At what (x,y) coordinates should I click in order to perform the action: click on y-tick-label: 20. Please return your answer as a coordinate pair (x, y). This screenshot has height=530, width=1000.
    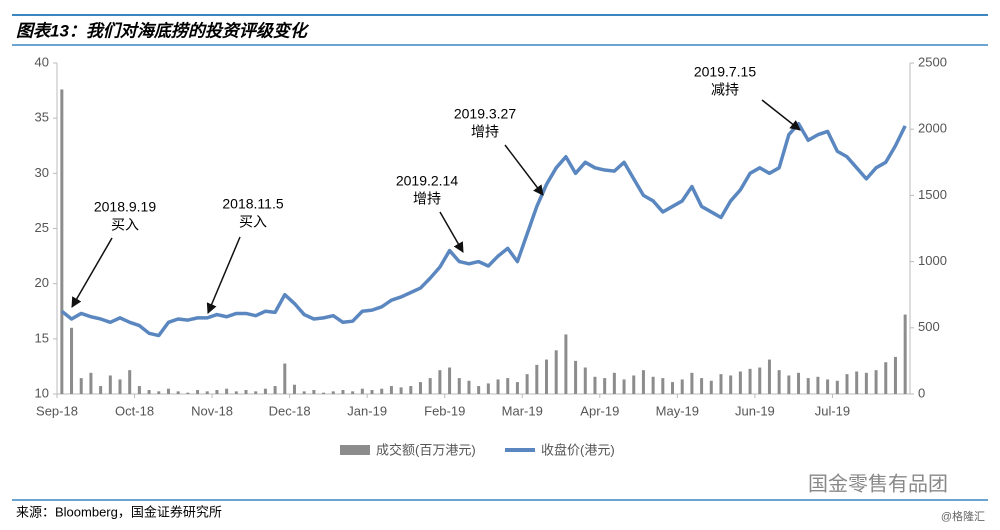
    Looking at the image, I should click on (42, 282).